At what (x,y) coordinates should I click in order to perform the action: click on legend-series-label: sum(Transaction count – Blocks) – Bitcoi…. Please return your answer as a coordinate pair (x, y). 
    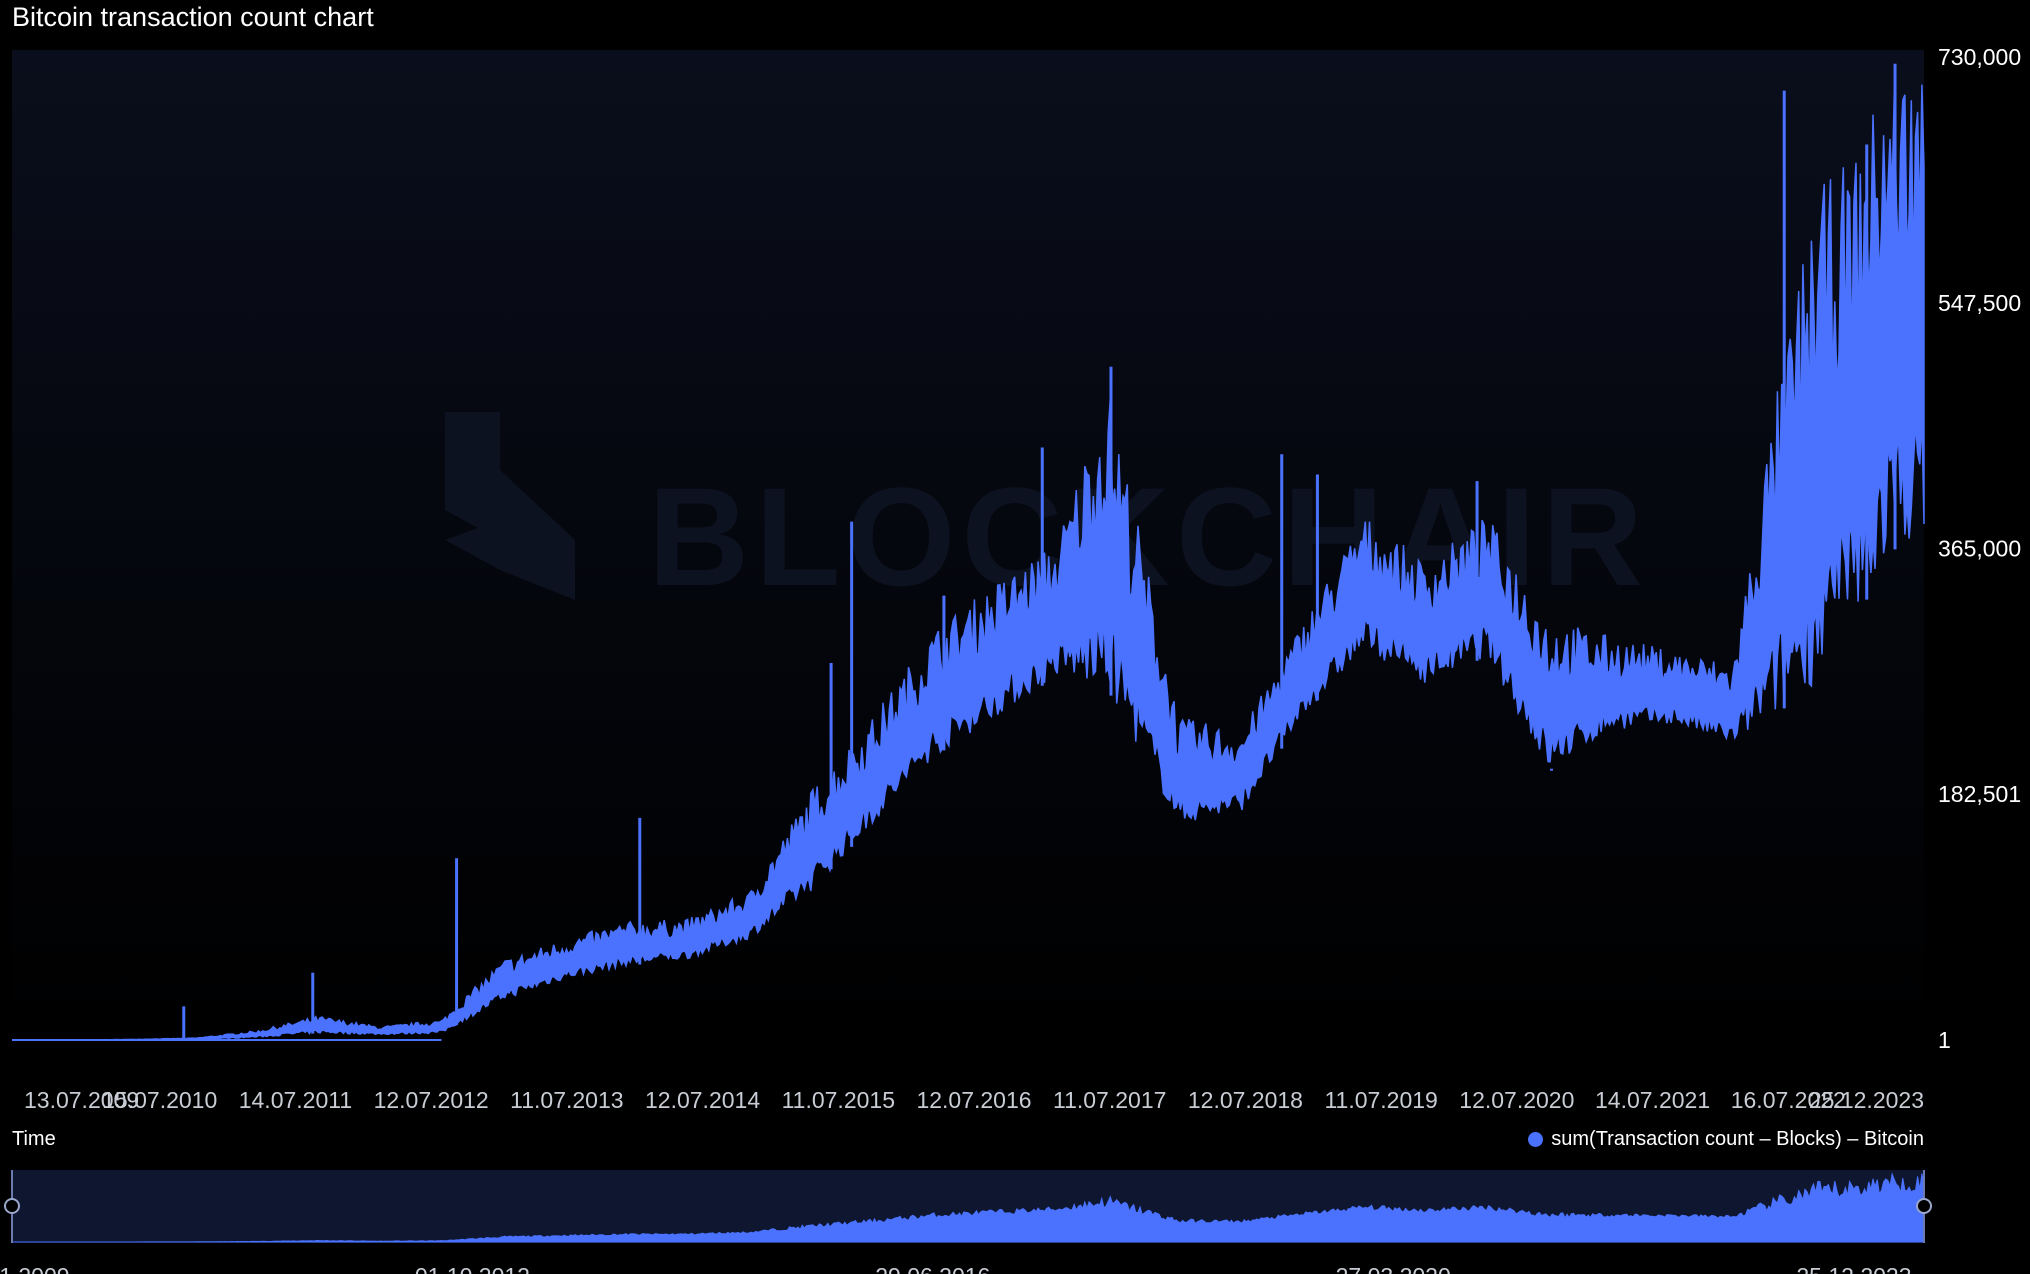
    Looking at the image, I should click on (1737, 1139).